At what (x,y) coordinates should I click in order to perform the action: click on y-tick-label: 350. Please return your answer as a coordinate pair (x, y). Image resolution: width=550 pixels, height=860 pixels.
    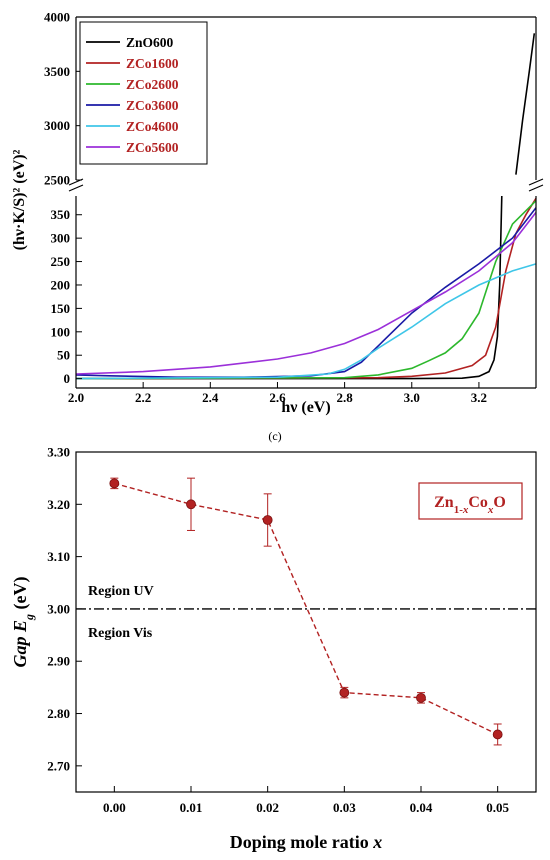
    Looking at the image, I should click on (61, 214).